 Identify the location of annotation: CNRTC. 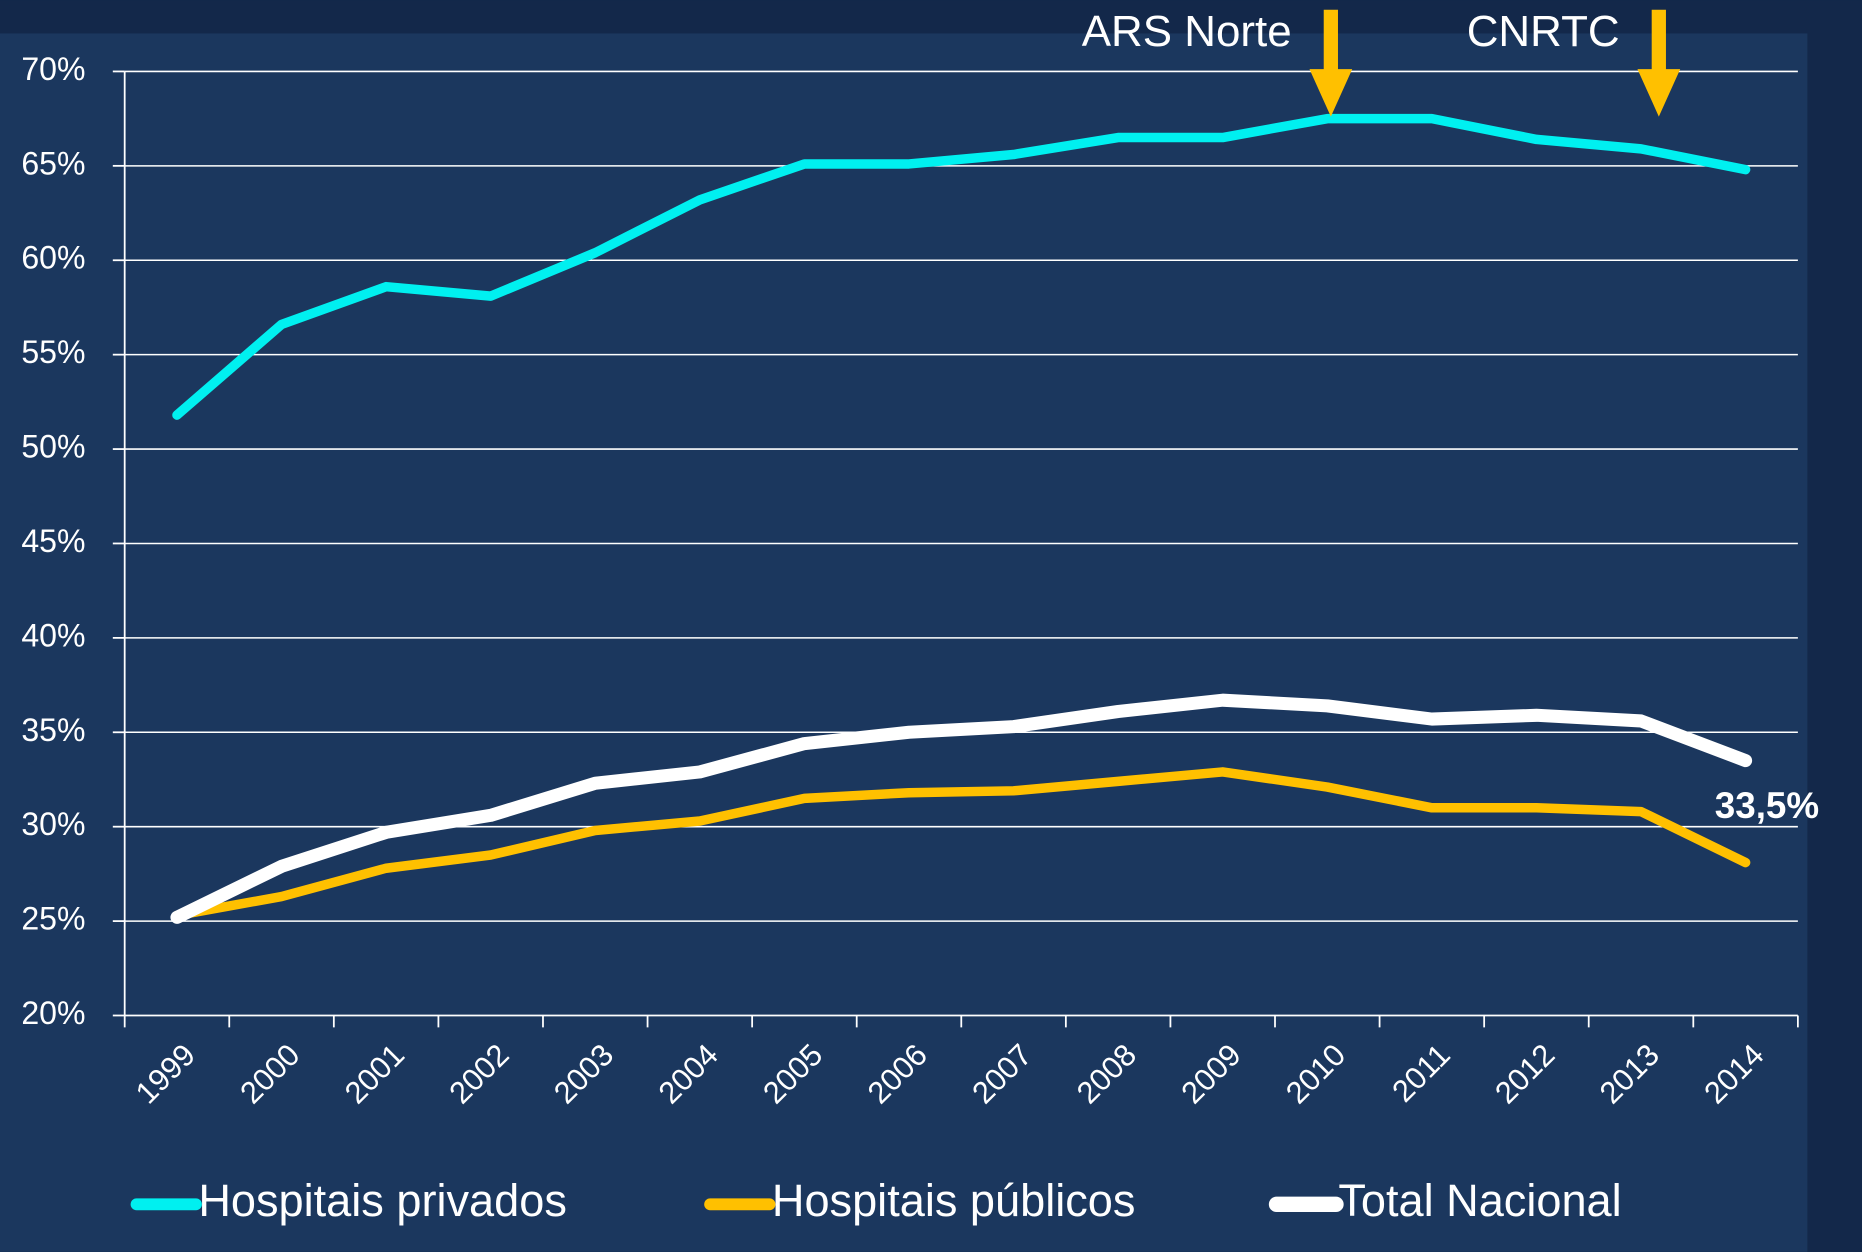
(1543, 31).